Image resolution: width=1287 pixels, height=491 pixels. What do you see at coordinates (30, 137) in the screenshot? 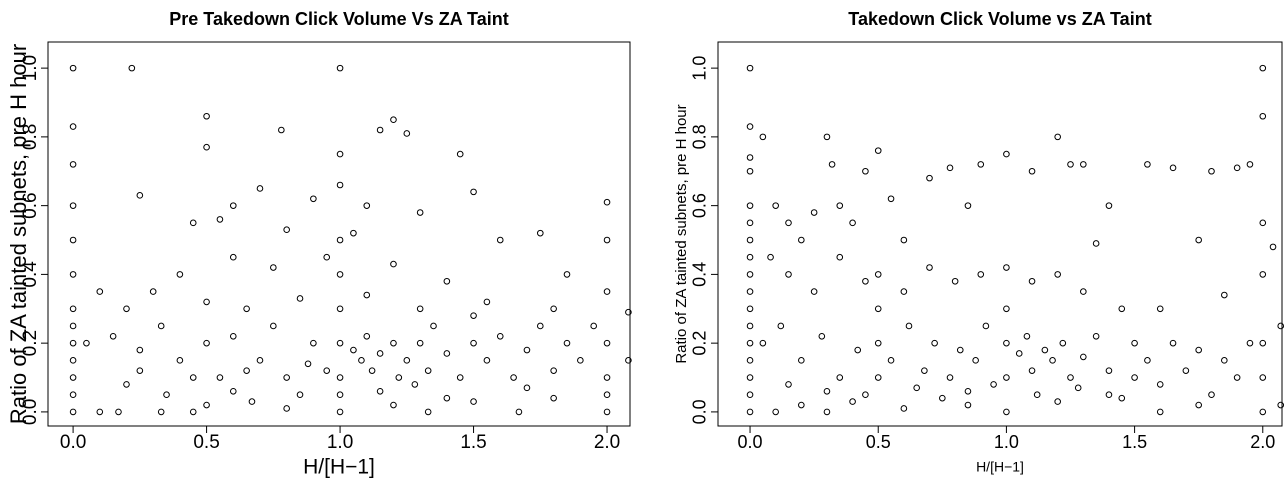
I see `y-tick-label: 0.8` at bounding box center [30, 137].